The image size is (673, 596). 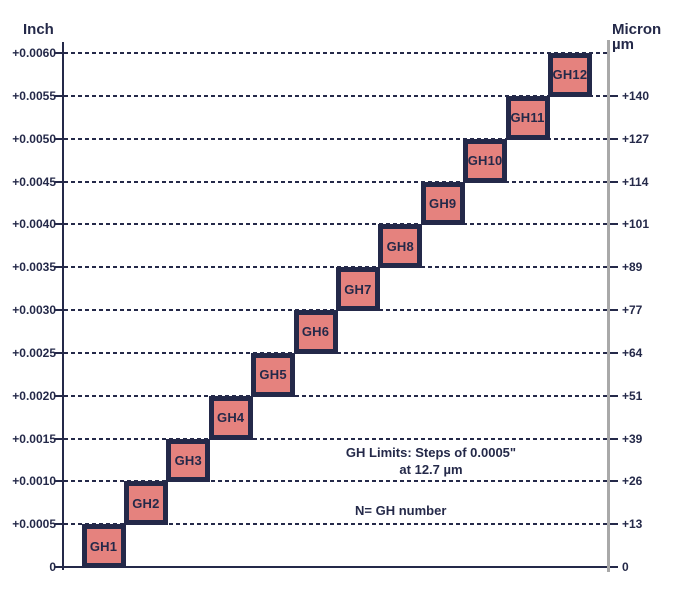 I want to click on gh-box-label: GH6, so click(x=315, y=332).